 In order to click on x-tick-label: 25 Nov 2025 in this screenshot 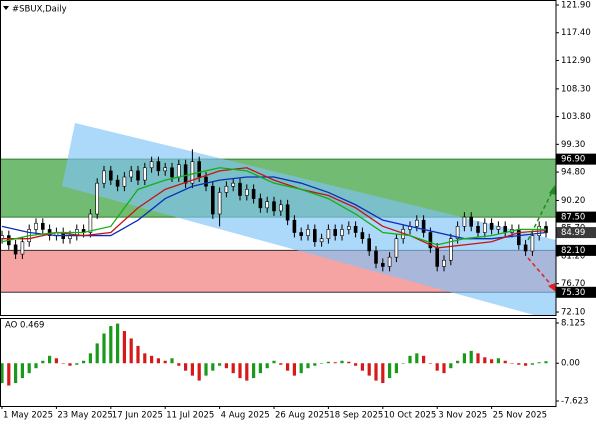, I will do `click(520, 416)`.